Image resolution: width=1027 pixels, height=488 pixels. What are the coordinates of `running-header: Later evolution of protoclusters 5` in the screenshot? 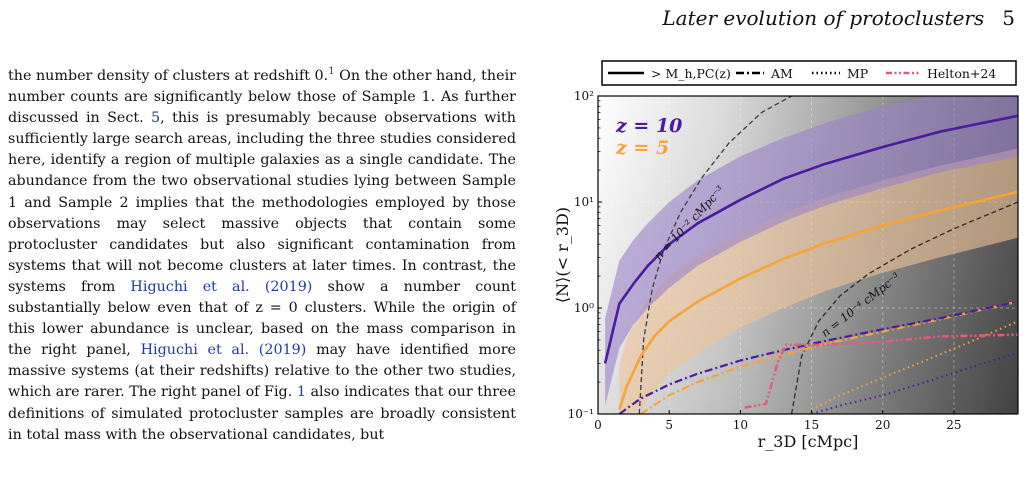 It's located at (838, 18).